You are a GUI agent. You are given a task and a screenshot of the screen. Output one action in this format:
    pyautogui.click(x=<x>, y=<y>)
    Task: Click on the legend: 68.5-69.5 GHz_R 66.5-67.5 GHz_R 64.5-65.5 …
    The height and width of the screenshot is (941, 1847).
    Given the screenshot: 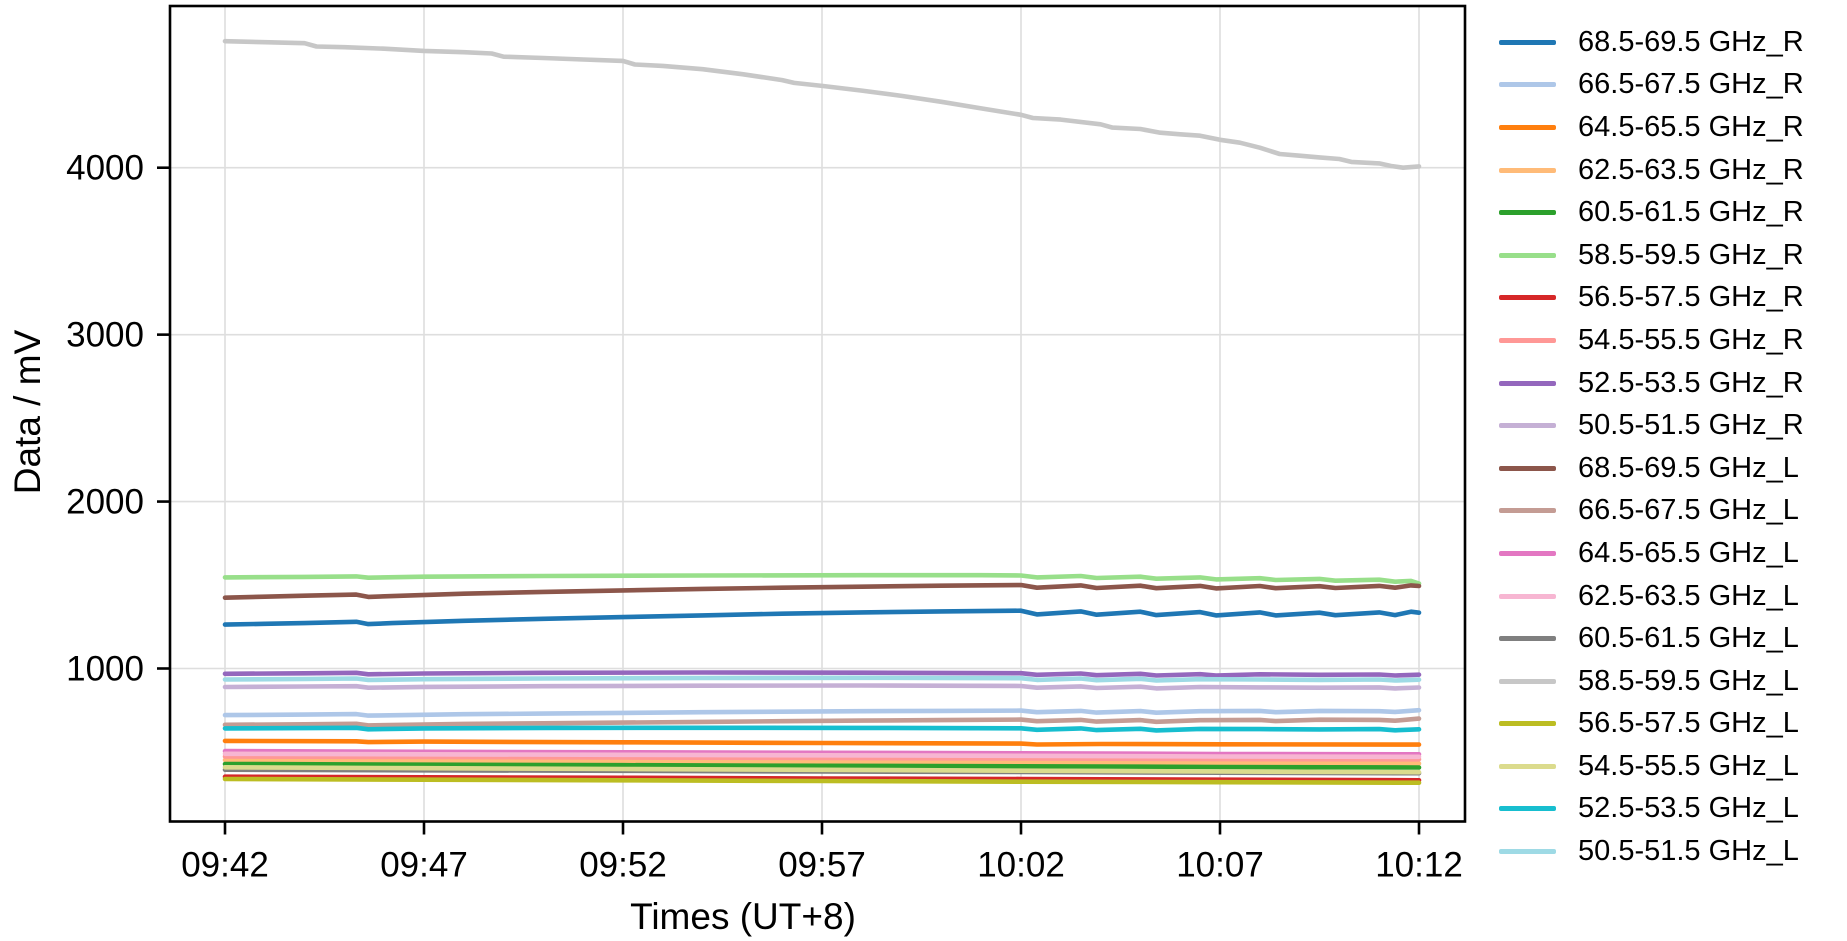 What is the action you would take?
    pyautogui.click(x=1651, y=447)
    